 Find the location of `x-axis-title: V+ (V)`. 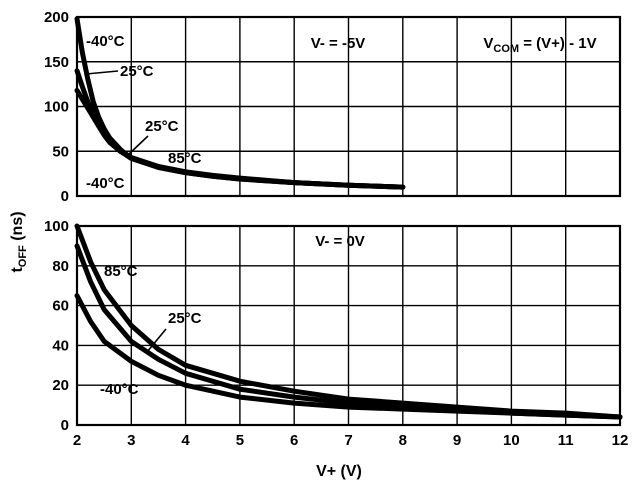

x-axis-title: V+ (V) is located at coordinates (339, 471).